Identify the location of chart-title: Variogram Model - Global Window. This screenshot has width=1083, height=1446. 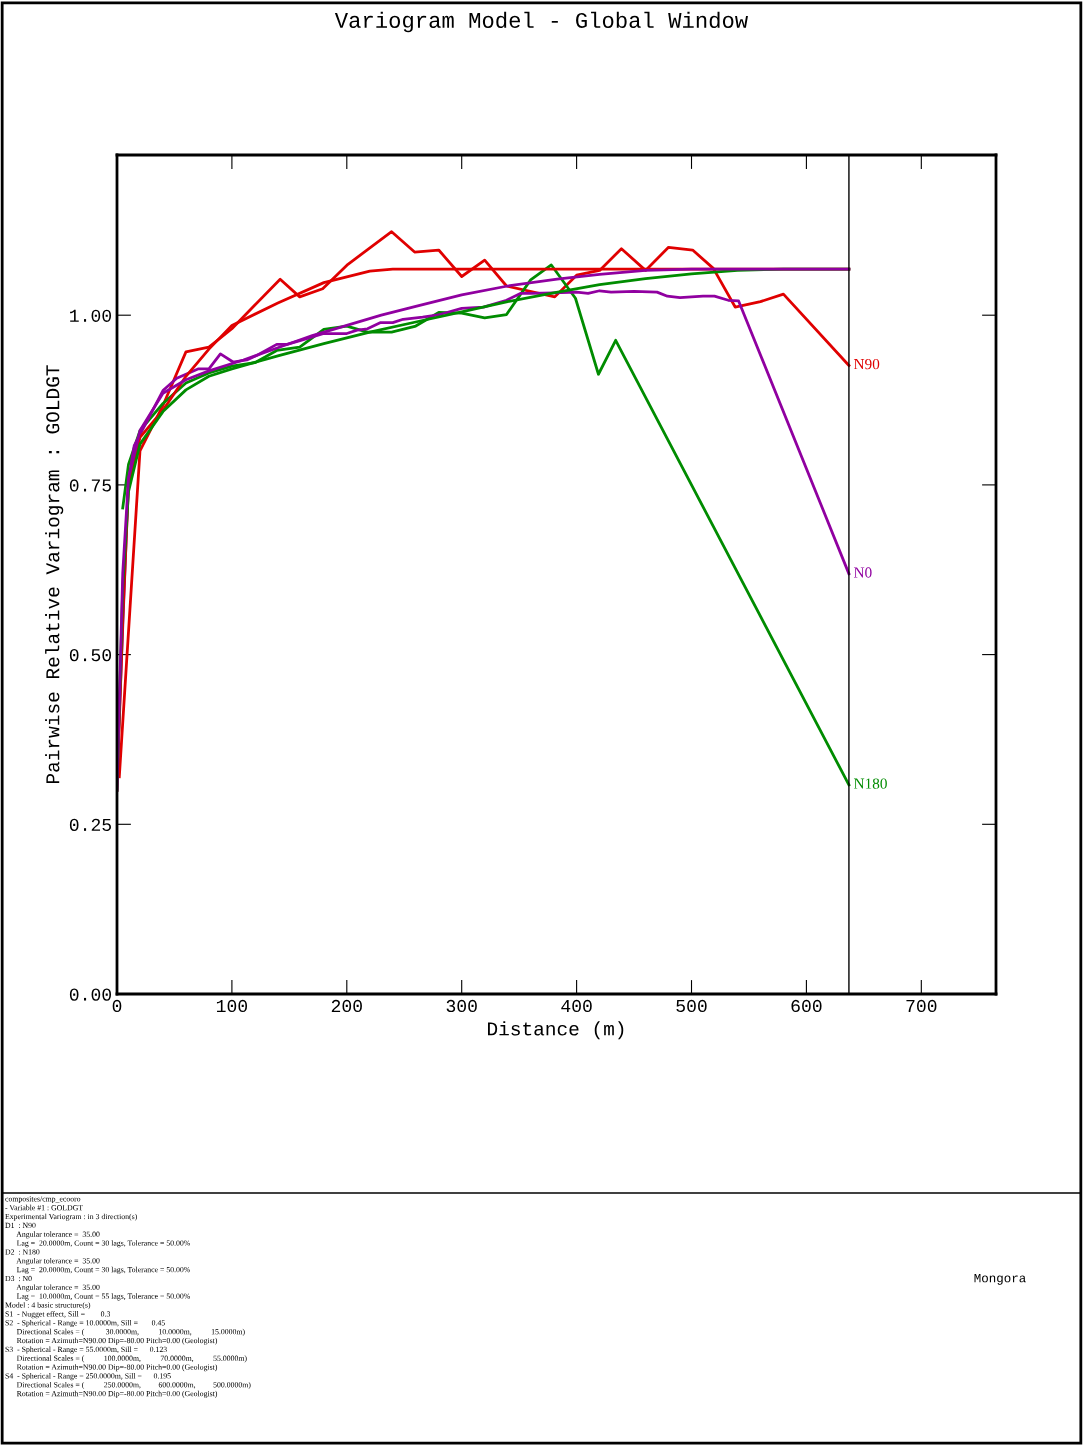
(541, 22).